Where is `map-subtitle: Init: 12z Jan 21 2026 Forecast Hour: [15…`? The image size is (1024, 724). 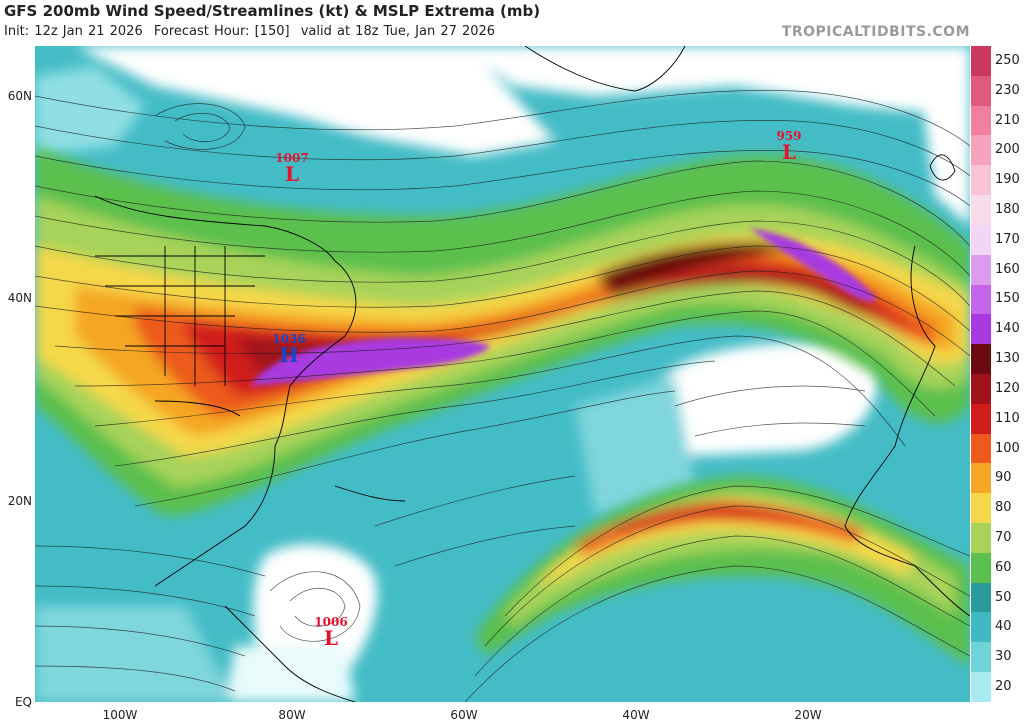 map-subtitle: Init: 12z Jan 21 2026 Forecast Hour: [15… is located at coordinates (252, 31).